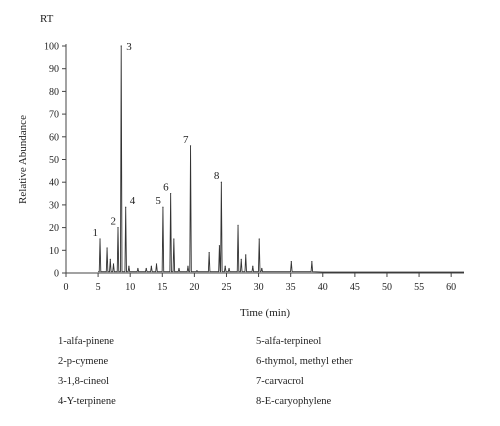 This screenshot has width=500, height=426. I want to click on x-tick-label: 30, so click(259, 287).